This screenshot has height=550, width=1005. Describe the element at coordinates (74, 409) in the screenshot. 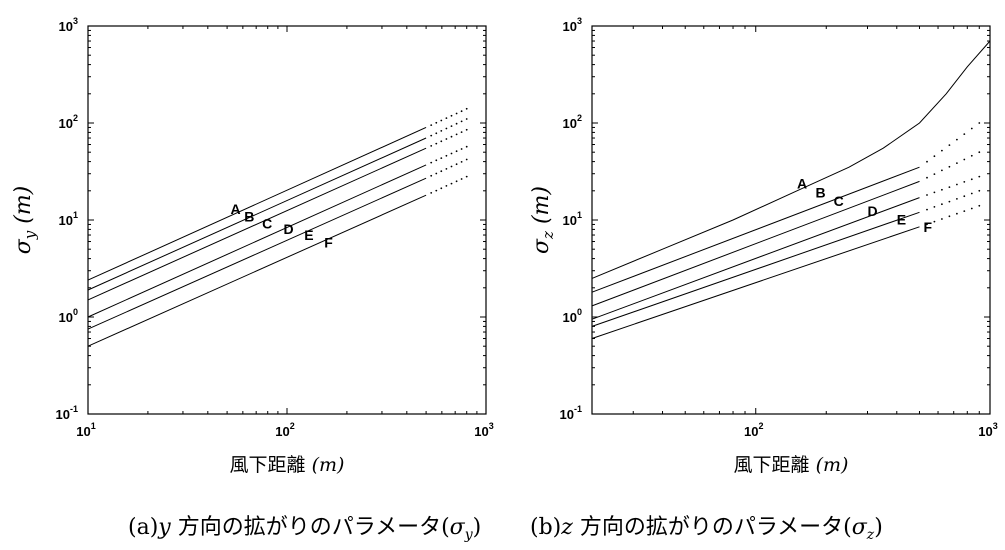

I see `y-tick-exponent: -1` at that location.